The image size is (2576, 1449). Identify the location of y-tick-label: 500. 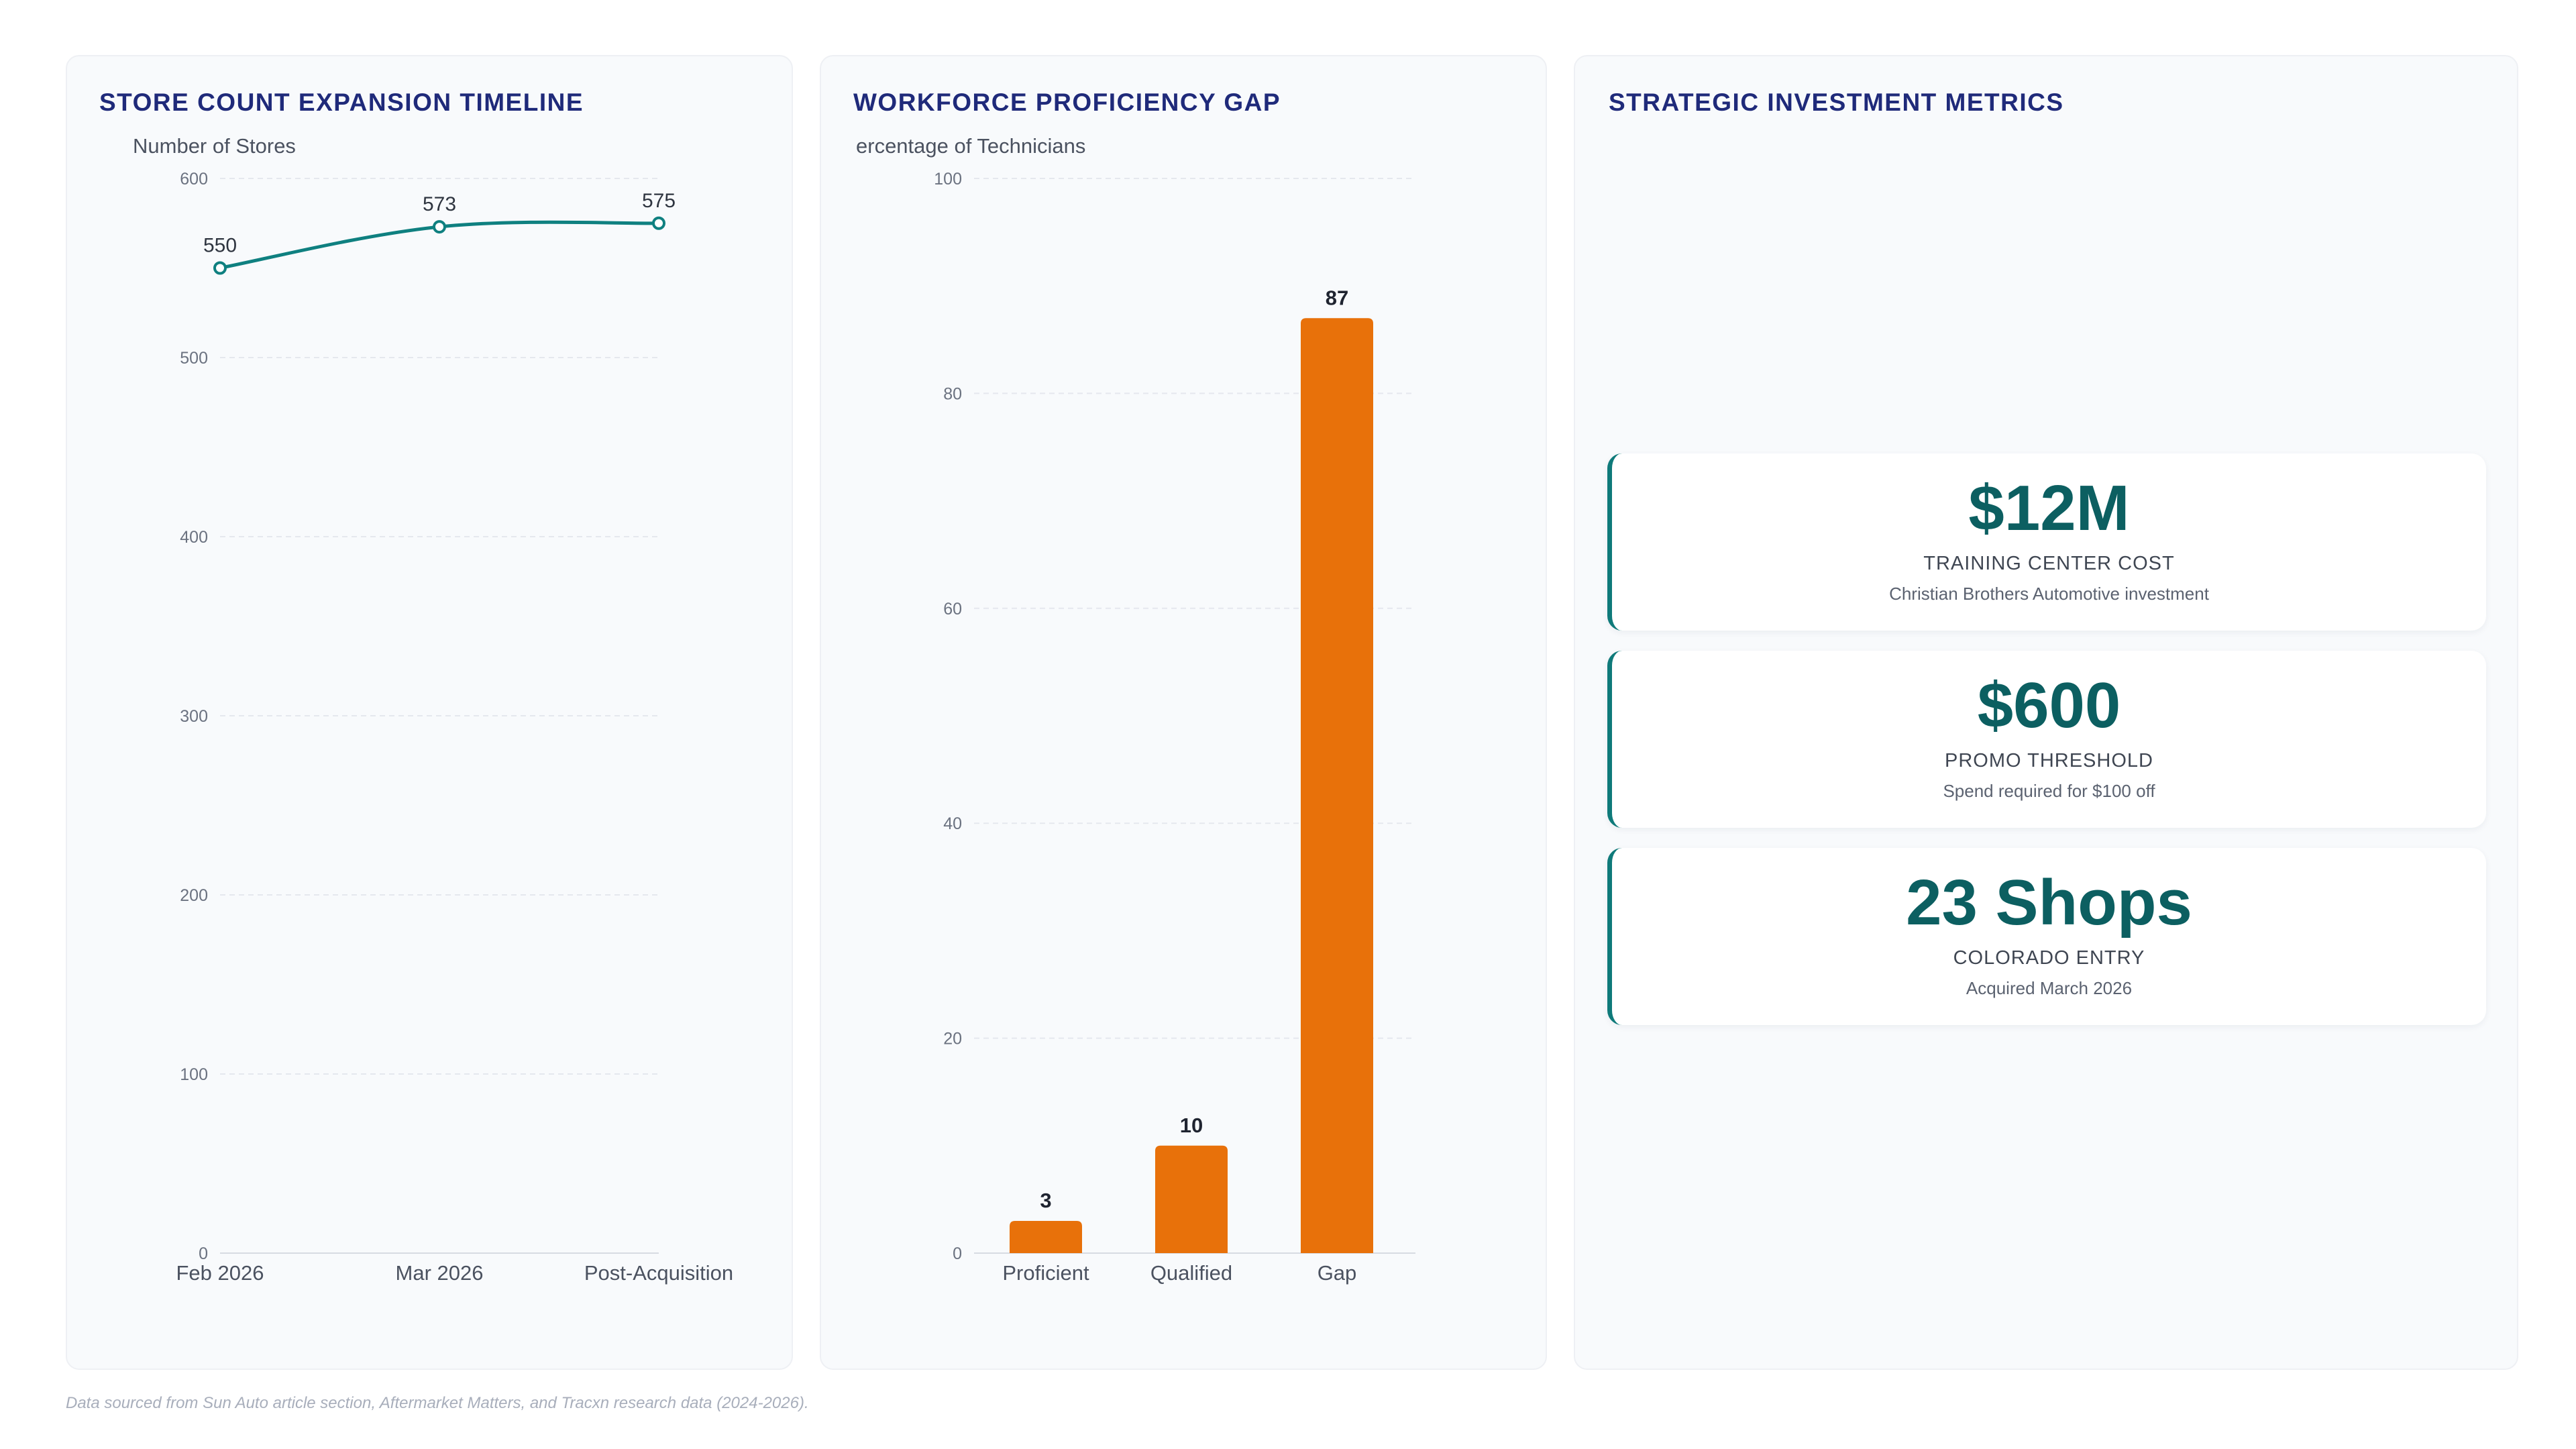
(194, 358).